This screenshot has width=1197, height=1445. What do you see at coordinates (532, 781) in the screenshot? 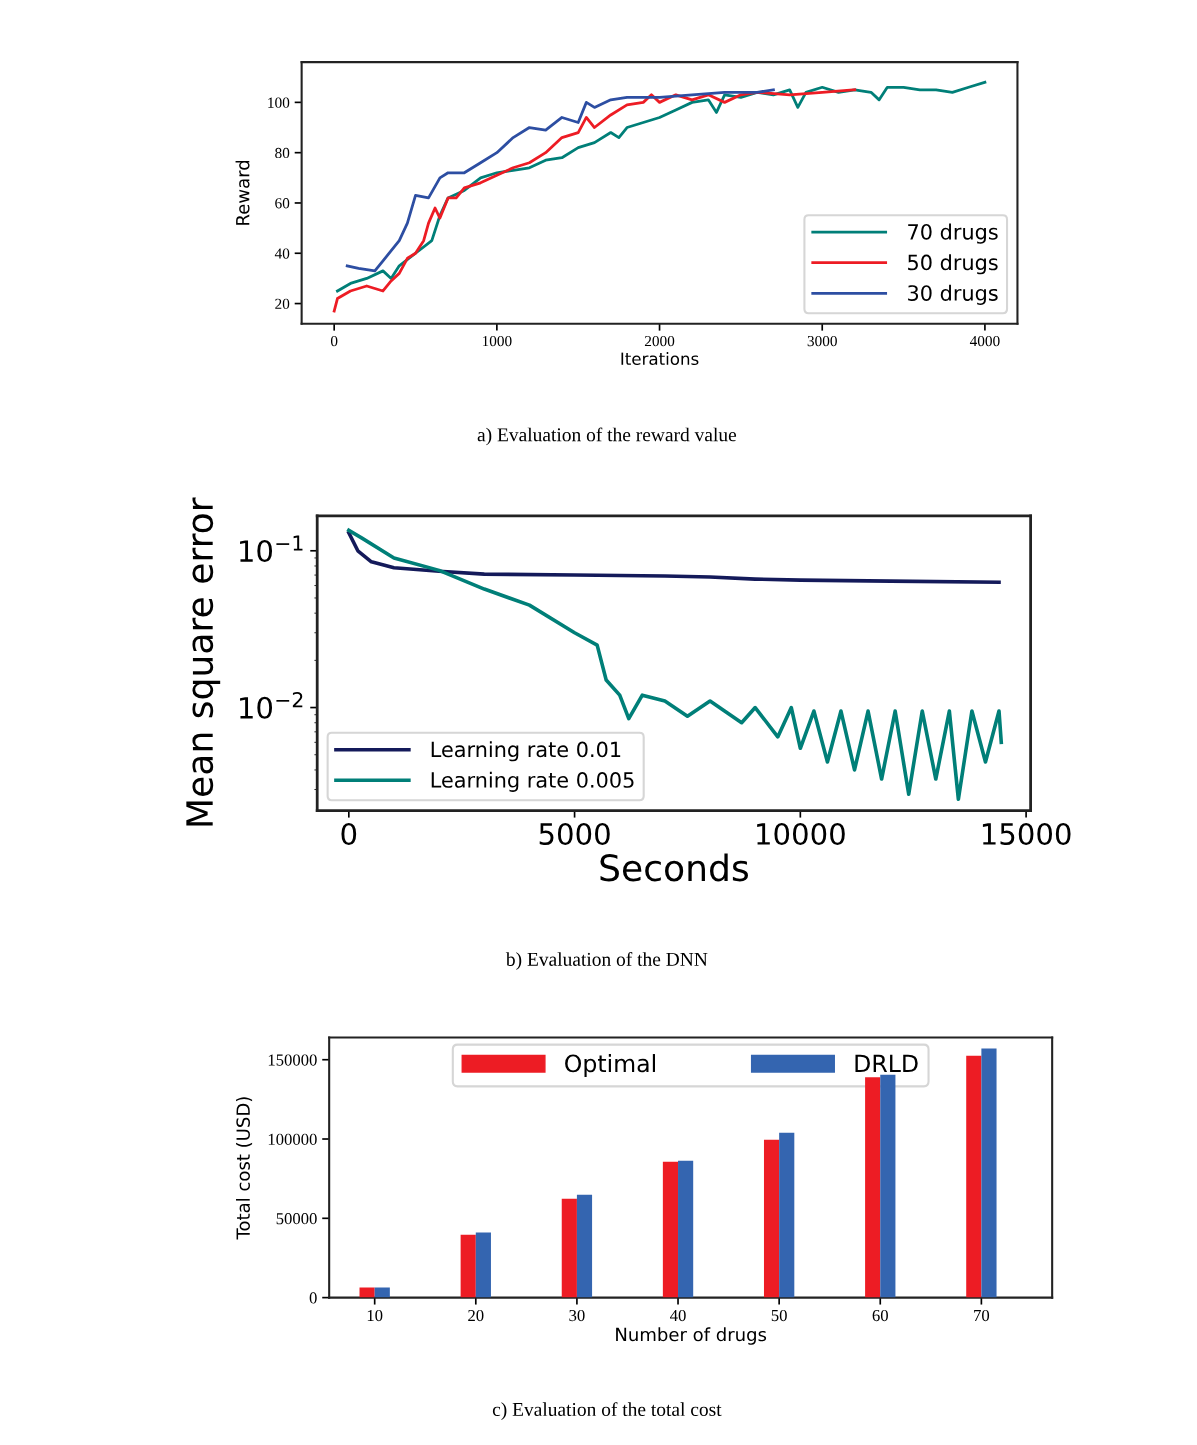
I see `legend-label: Learning rate 0.005` at bounding box center [532, 781].